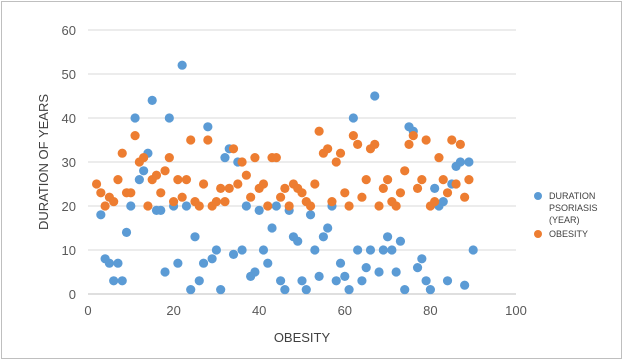  Describe the element at coordinates (516, 310) in the screenshot. I see `x-tick-label: 100` at that location.